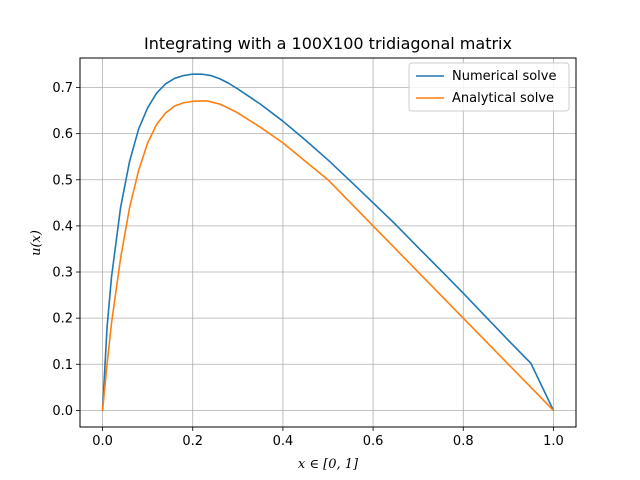  What do you see at coordinates (503, 98) in the screenshot?
I see `legend-label-analytical: Analytical solve` at bounding box center [503, 98].